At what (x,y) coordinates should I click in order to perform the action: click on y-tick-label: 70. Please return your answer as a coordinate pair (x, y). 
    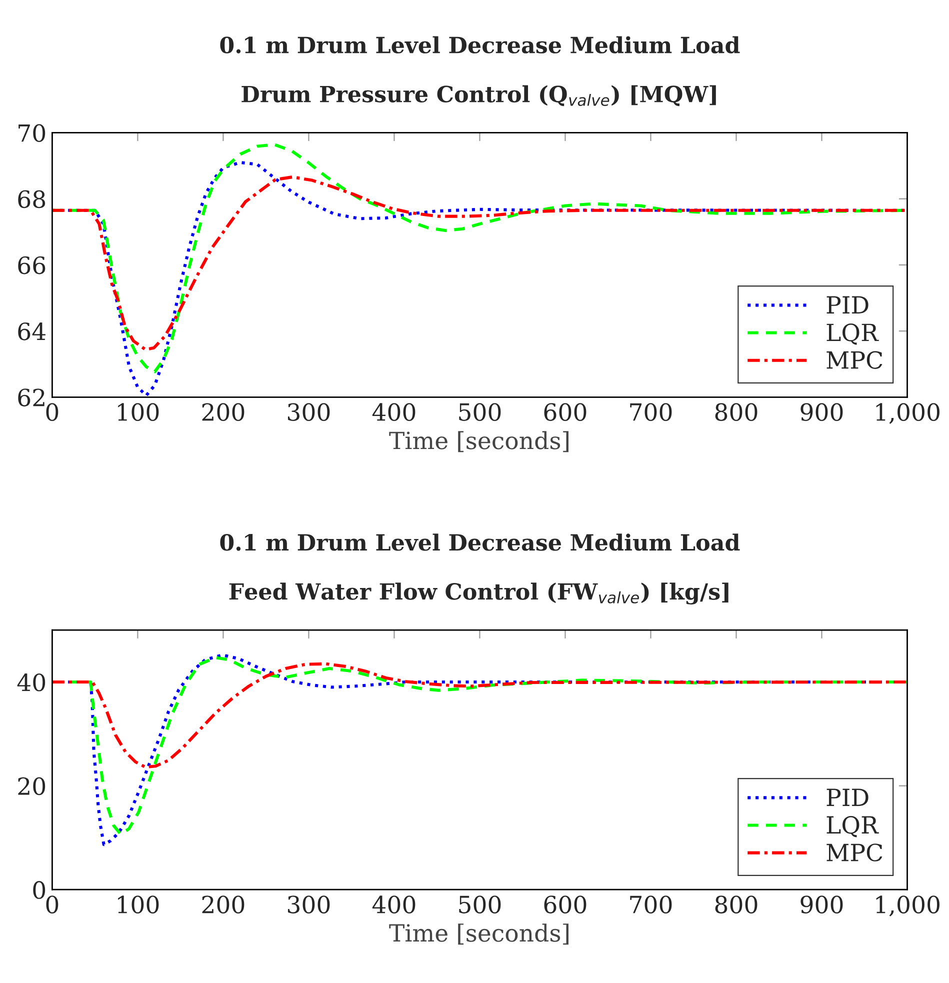
    Looking at the image, I should click on (32, 133).